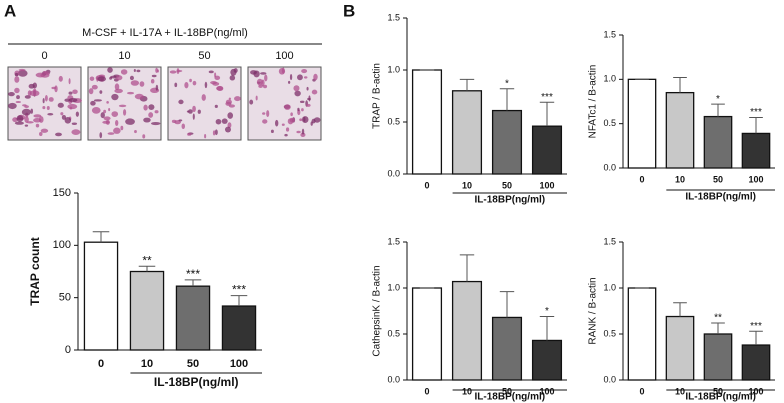 The width and height of the screenshot is (784, 403). I want to click on x-tick-label: 50, so click(507, 185).